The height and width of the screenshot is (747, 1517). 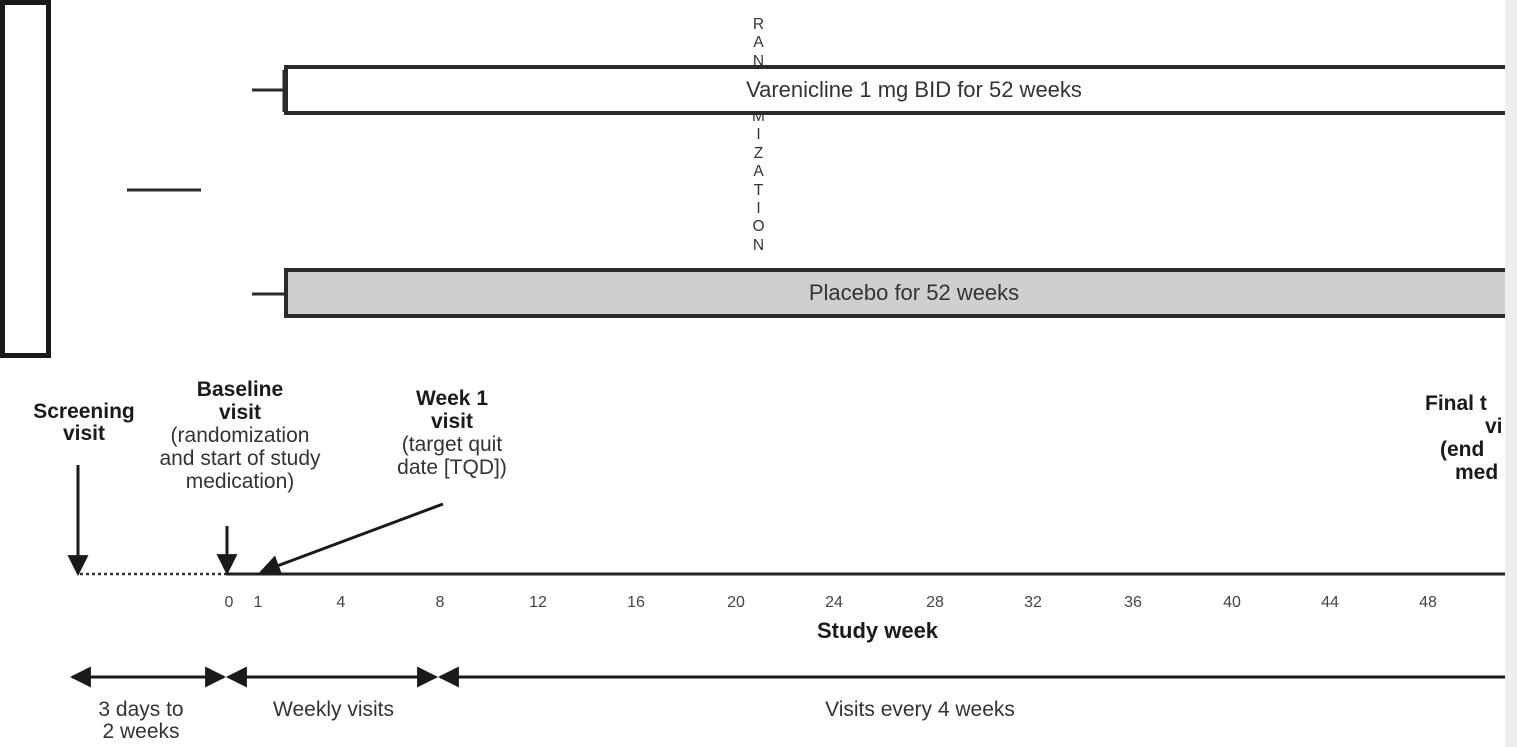 What do you see at coordinates (452, 444) in the screenshot?
I see `week1-visit-desc-1: (target quit` at bounding box center [452, 444].